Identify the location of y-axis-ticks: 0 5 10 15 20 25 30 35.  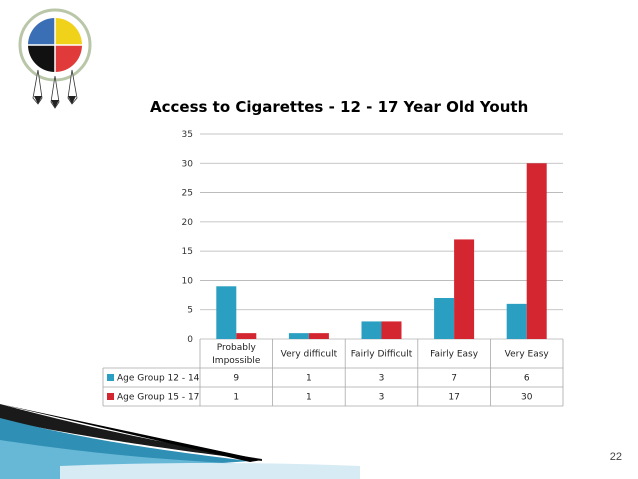
(188, 237).